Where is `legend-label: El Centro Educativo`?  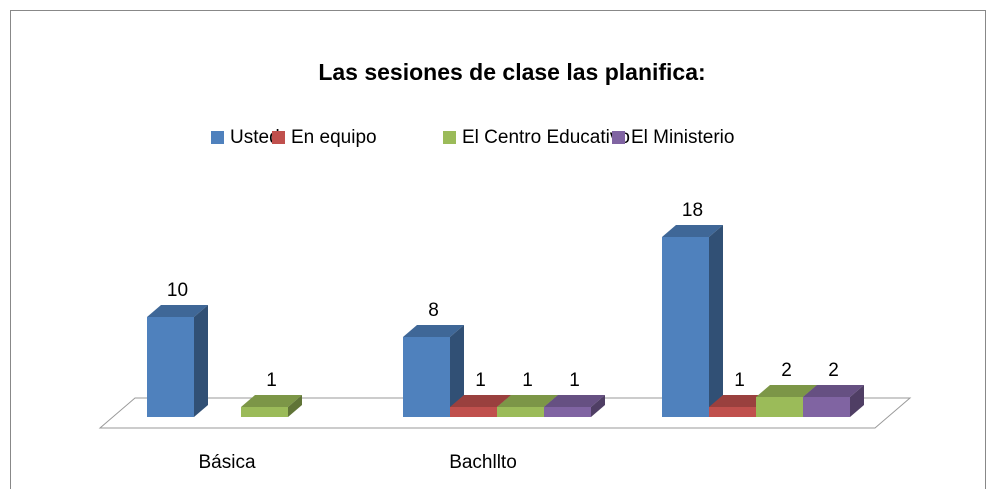 legend-label: El Centro Educativo is located at coordinates (546, 137).